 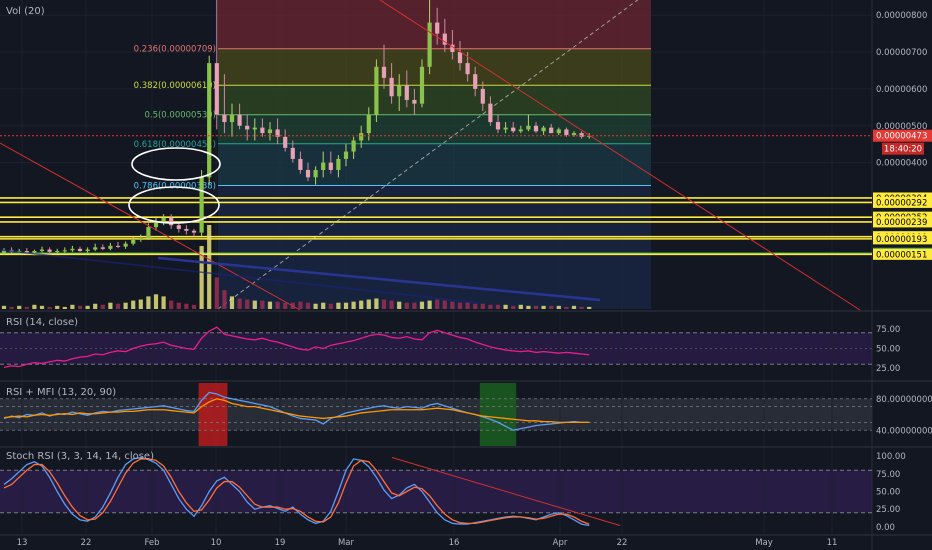 What do you see at coordinates (175, 86) in the screenshot?
I see `fib-level-label: 0.382(0.00000610)` at bounding box center [175, 86].